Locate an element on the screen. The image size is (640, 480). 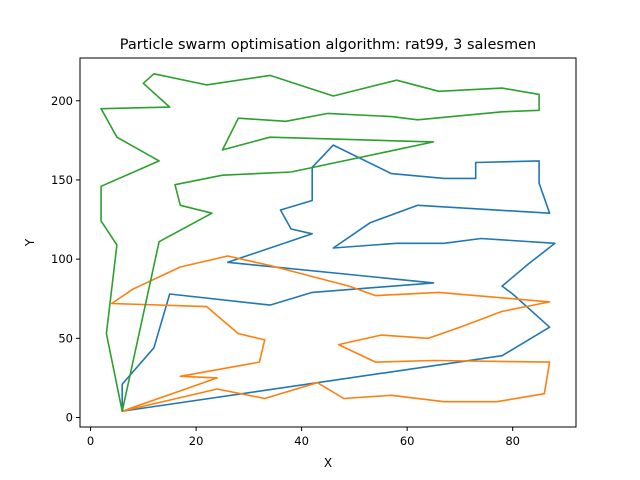
y-axis: 0 50 100 150 200 is located at coordinates (65, 259).